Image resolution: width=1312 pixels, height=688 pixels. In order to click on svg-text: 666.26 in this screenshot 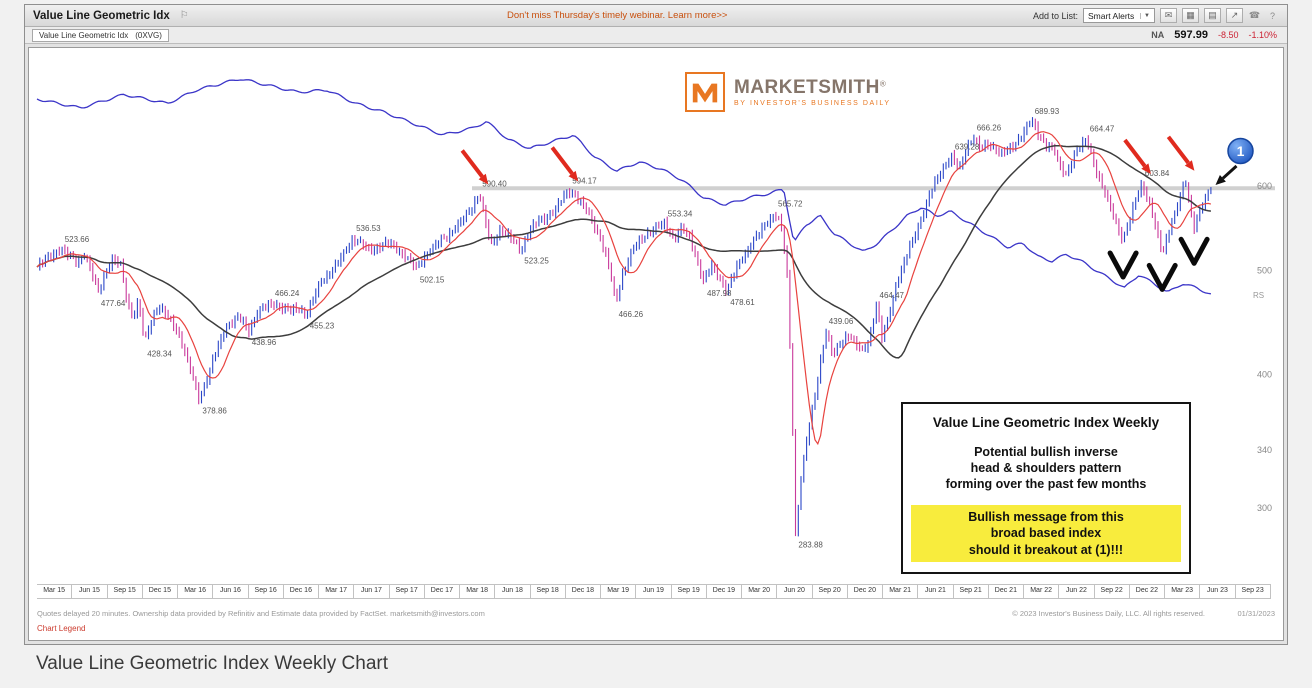, I will do `click(989, 127)`.